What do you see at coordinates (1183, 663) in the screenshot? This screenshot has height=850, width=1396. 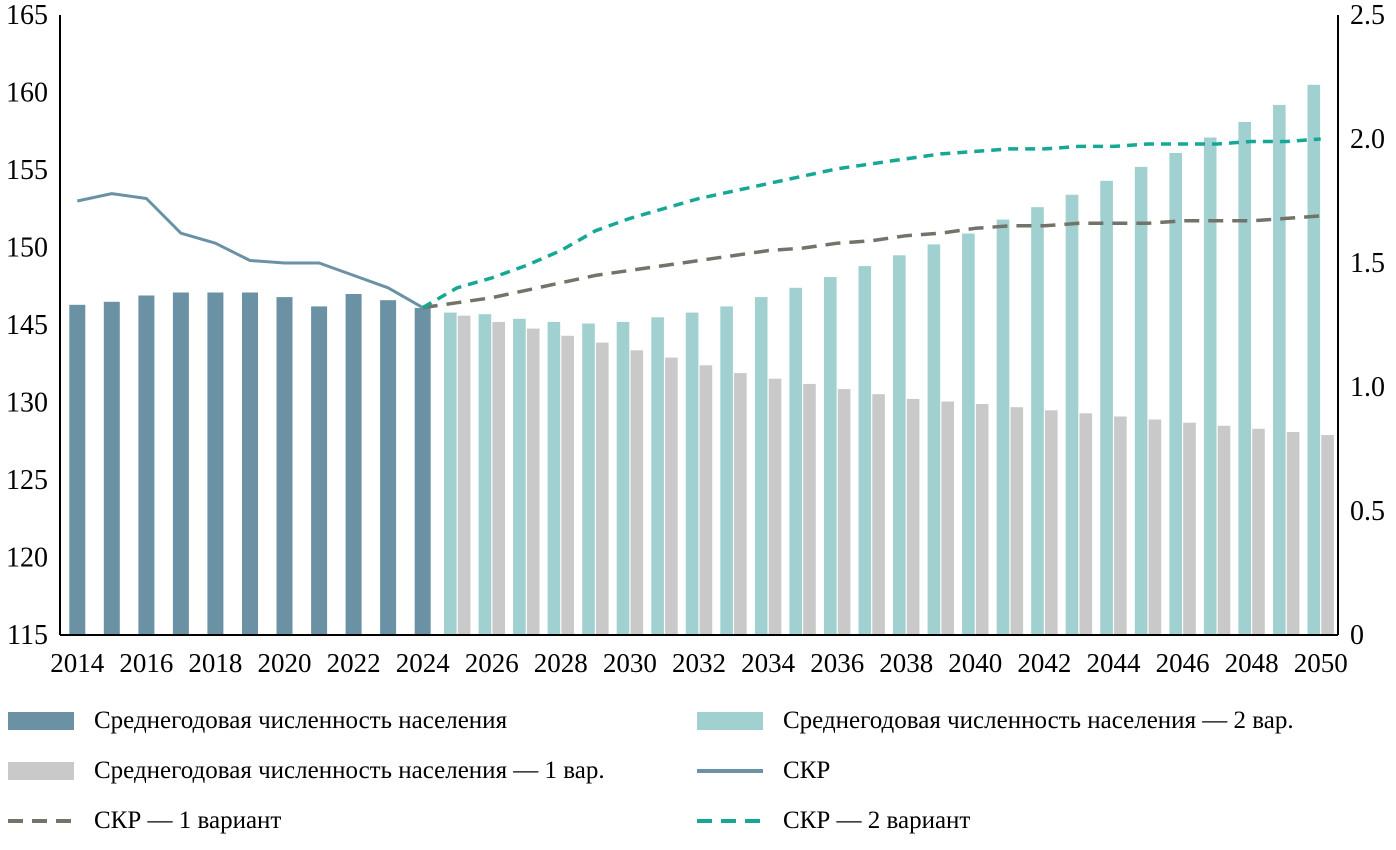 I see `x-tick-label: 2046` at bounding box center [1183, 663].